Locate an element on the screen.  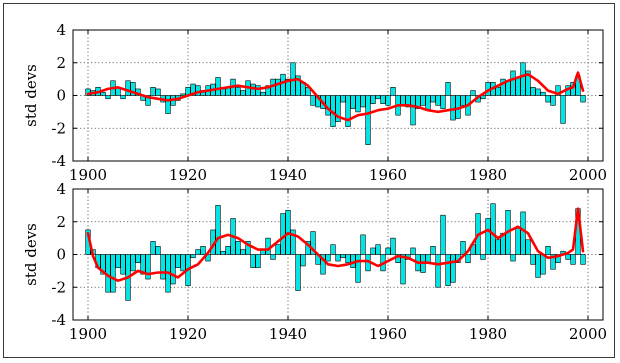
x-tick-label: 1900 is located at coordinates (88, 334).